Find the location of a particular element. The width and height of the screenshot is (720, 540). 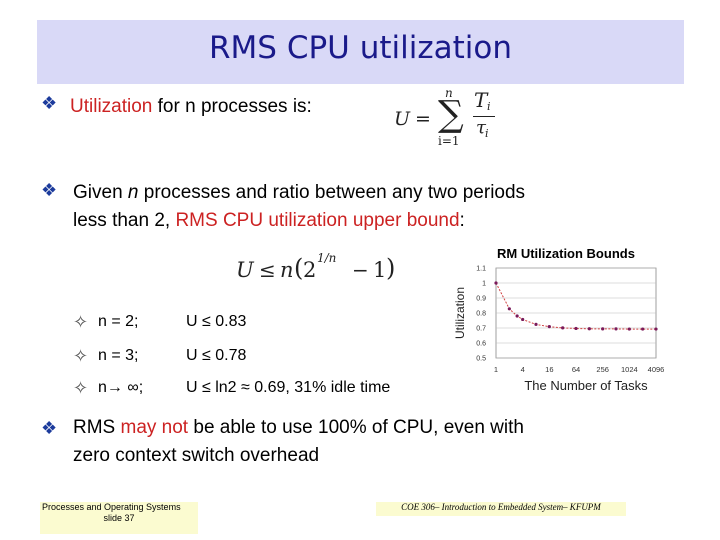

given-line1-start: Given is located at coordinates (100, 192).